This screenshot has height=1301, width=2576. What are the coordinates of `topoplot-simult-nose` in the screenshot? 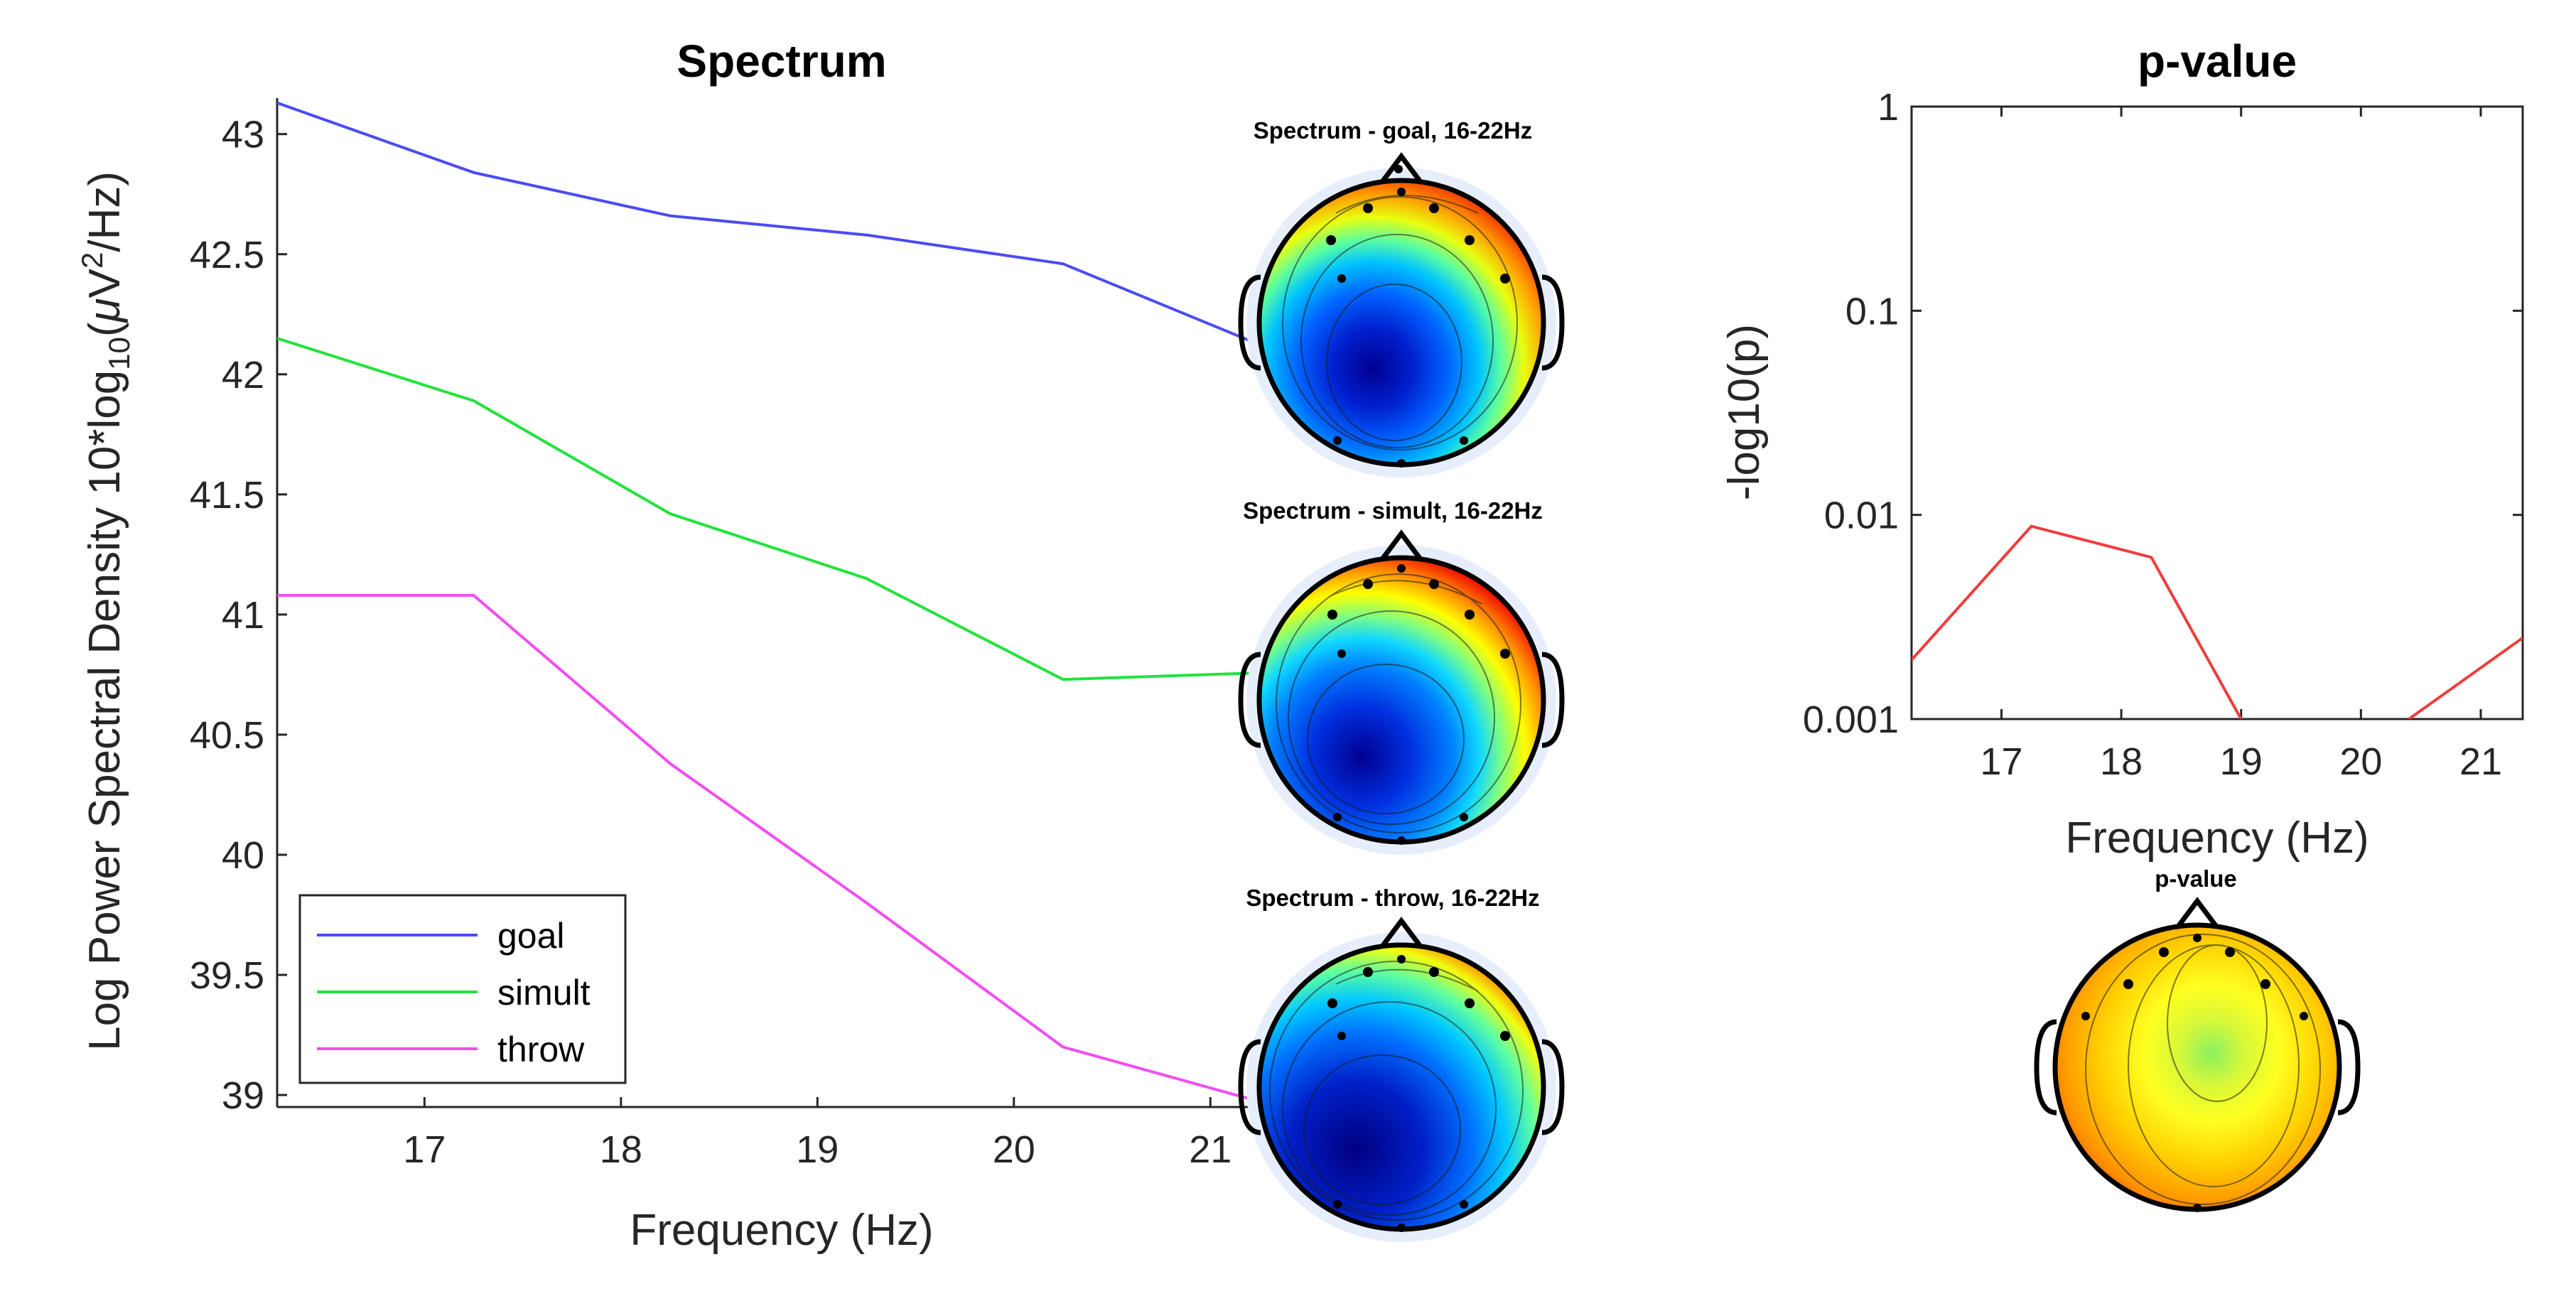 It's located at (1402, 545).